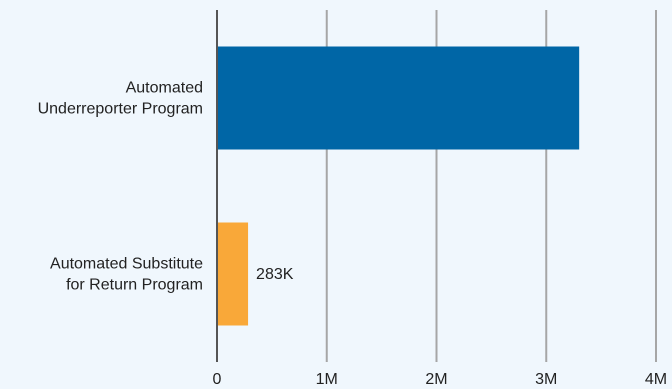 This screenshot has height=389, width=672. I want to click on x-tick-label: 4M, so click(656, 379).